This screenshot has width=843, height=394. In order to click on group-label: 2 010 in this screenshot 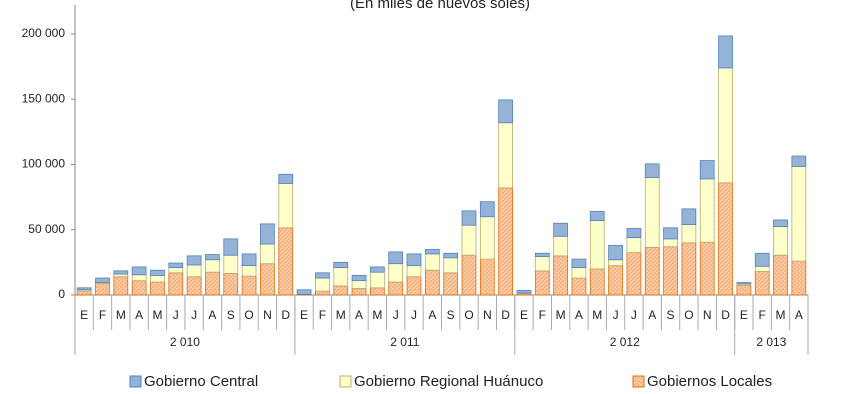, I will do `click(185, 342)`.